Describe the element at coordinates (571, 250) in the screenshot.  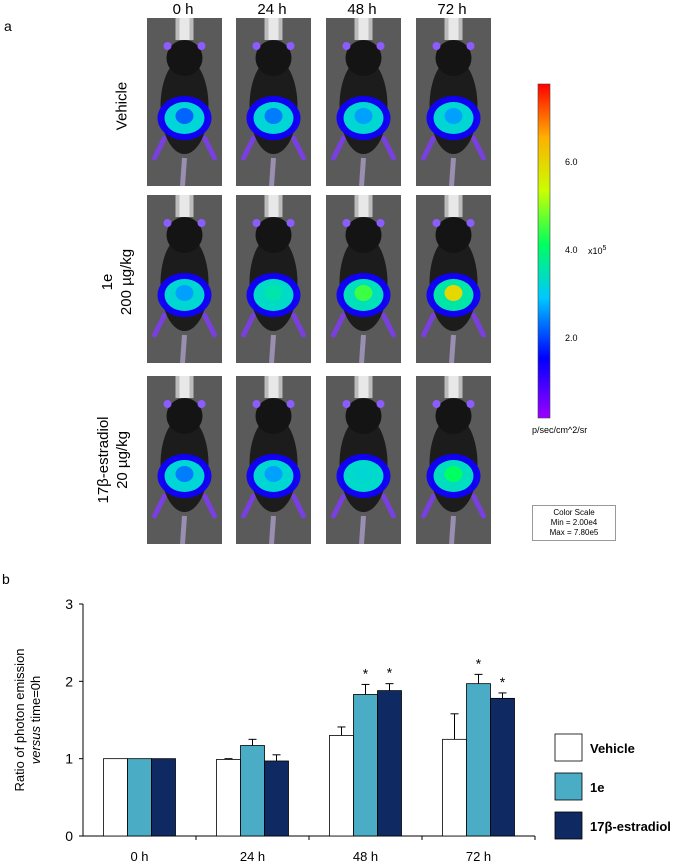
I see `color-scale-tick-label: 4.0` at that location.